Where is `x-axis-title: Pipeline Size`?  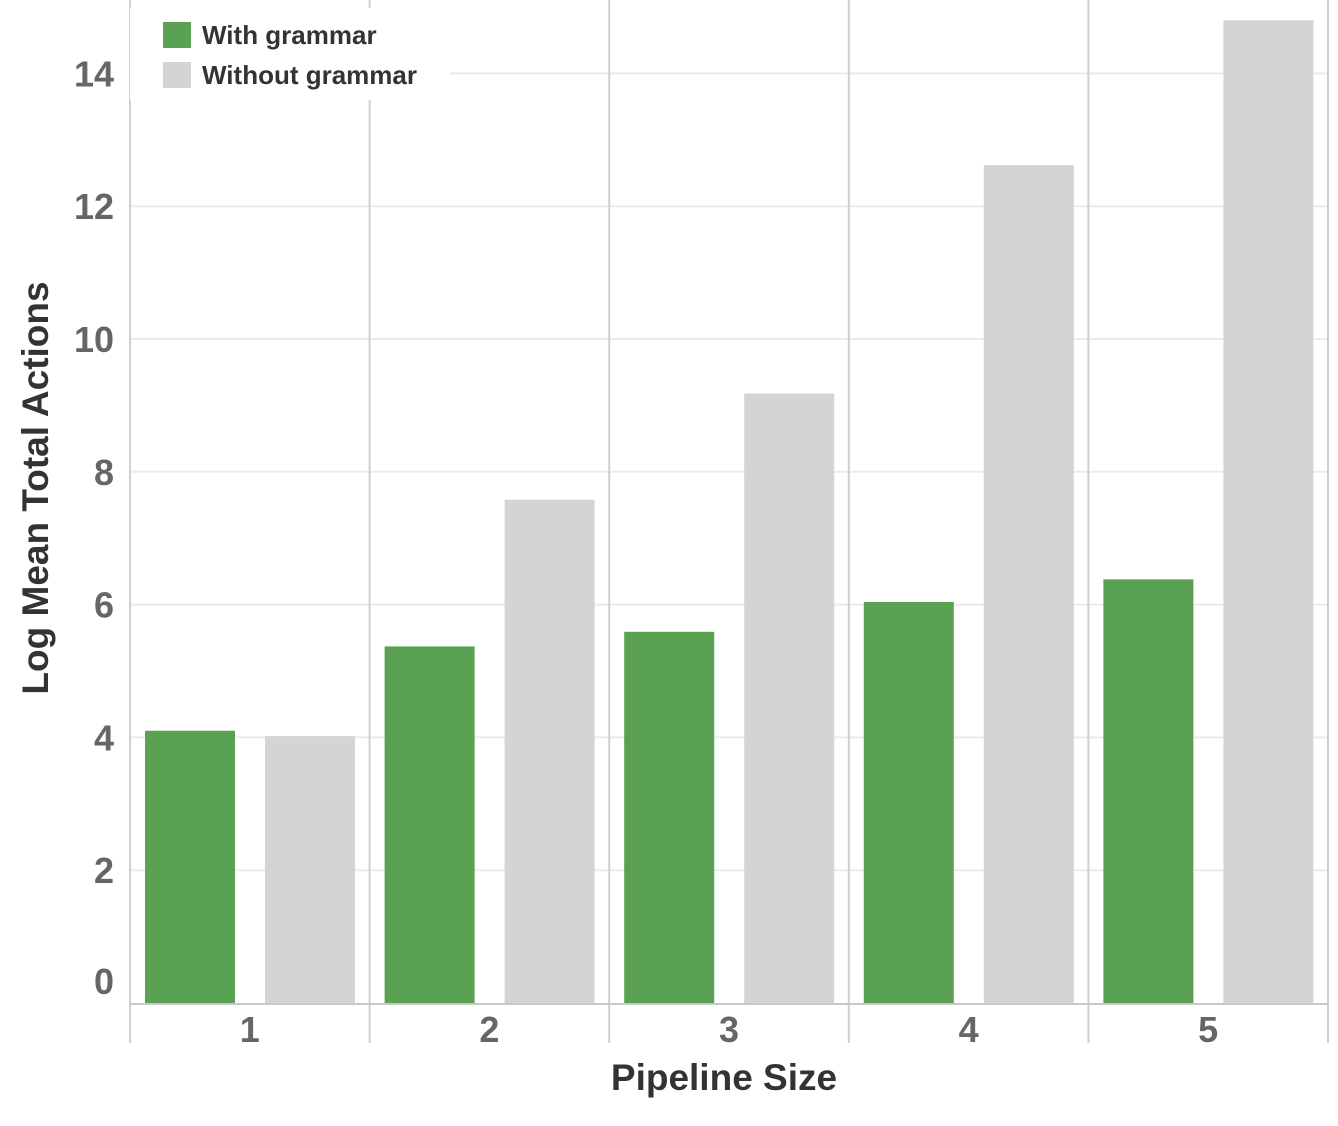
x-axis-title: Pipeline Size is located at coordinates (724, 1077).